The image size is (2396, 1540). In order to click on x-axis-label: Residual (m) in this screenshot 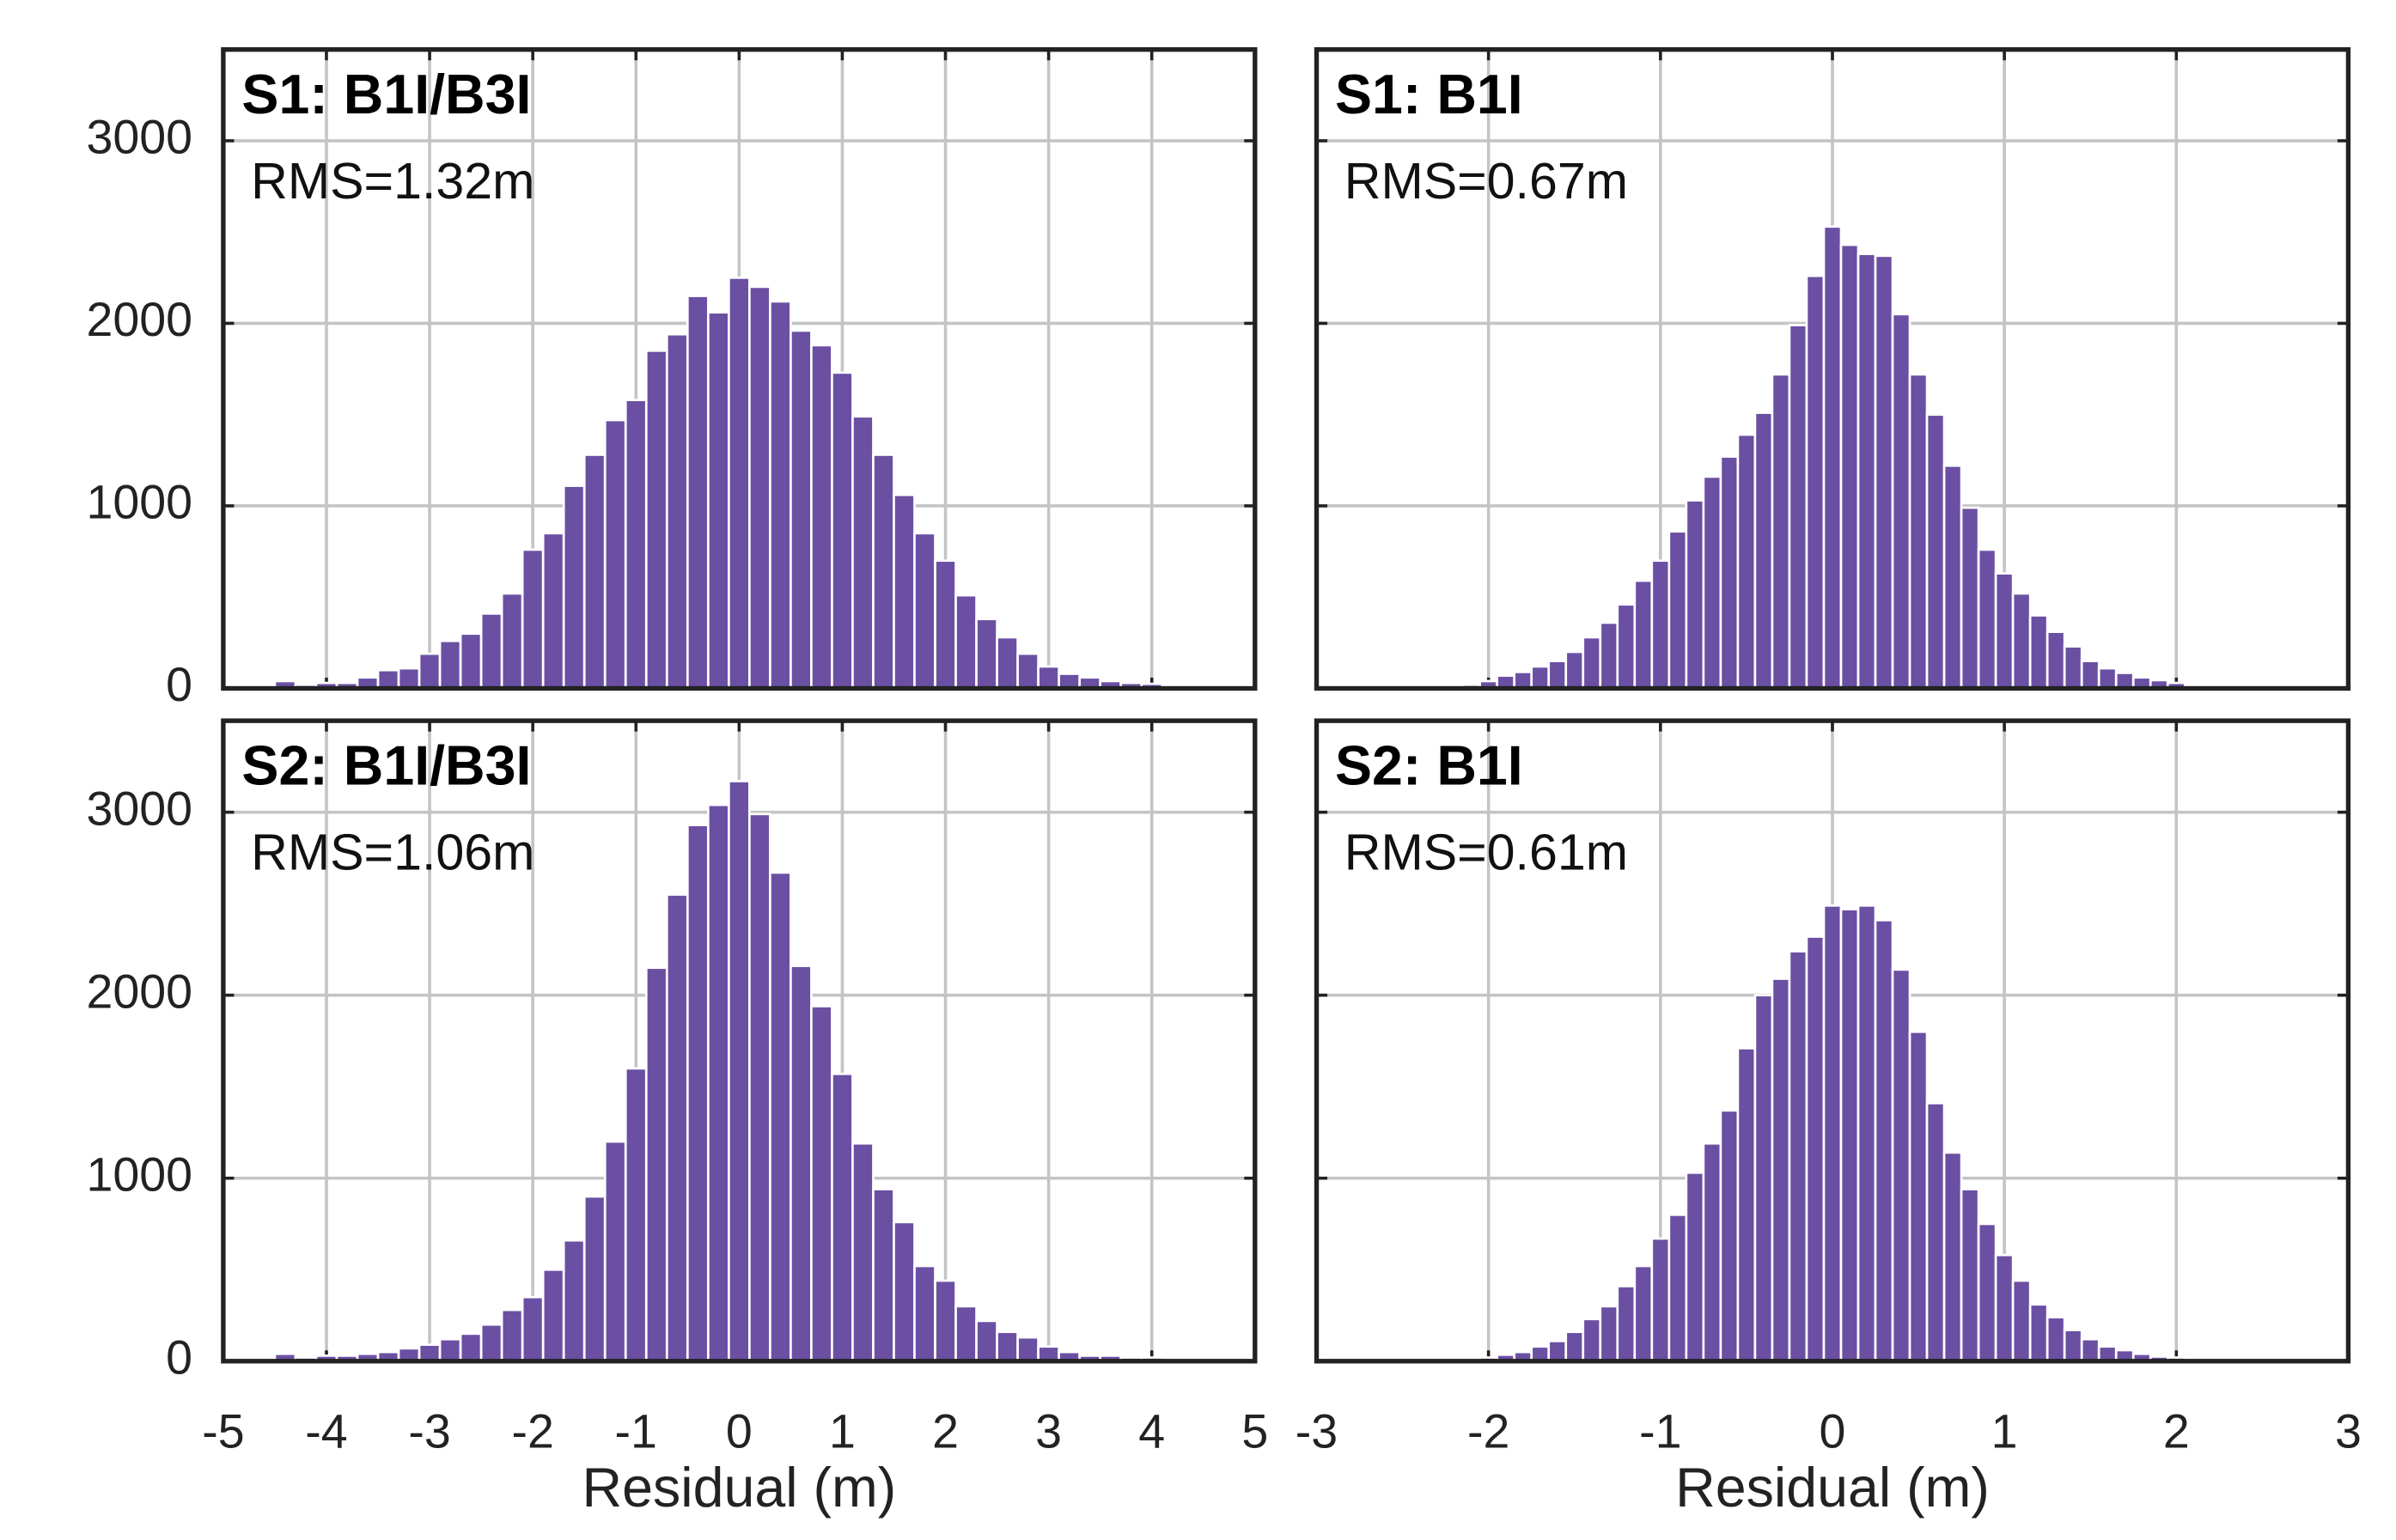, I will do `click(739, 1488)`.